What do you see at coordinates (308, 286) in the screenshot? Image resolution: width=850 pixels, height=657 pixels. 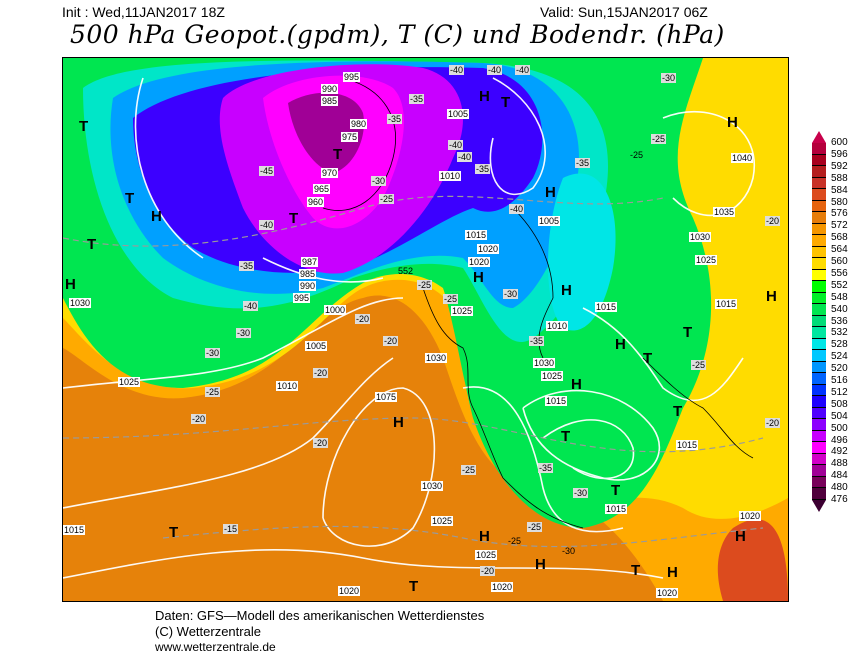 I see `isobar-label: 990` at bounding box center [308, 286].